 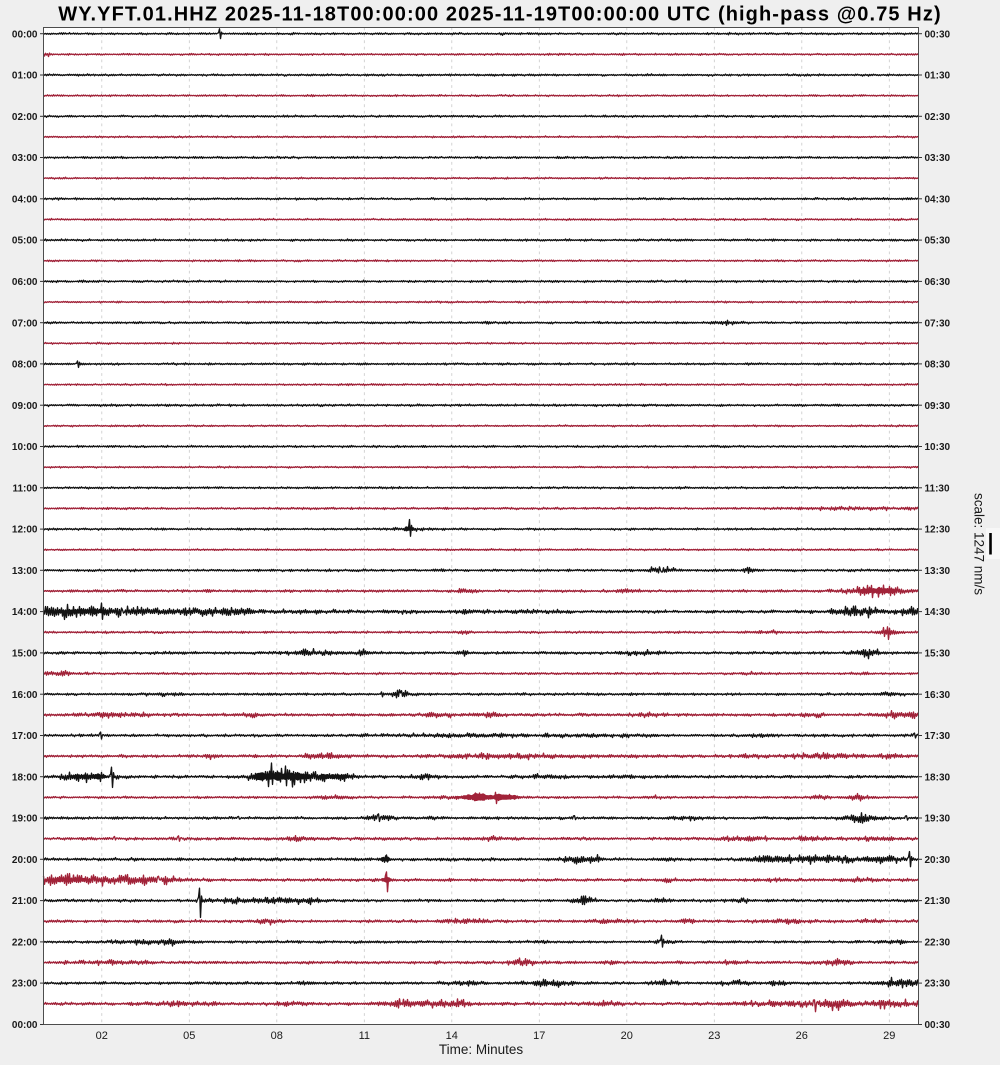 What do you see at coordinates (364, 1036) in the screenshot?
I see `svg-text: 11` at bounding box center [364, 1036].